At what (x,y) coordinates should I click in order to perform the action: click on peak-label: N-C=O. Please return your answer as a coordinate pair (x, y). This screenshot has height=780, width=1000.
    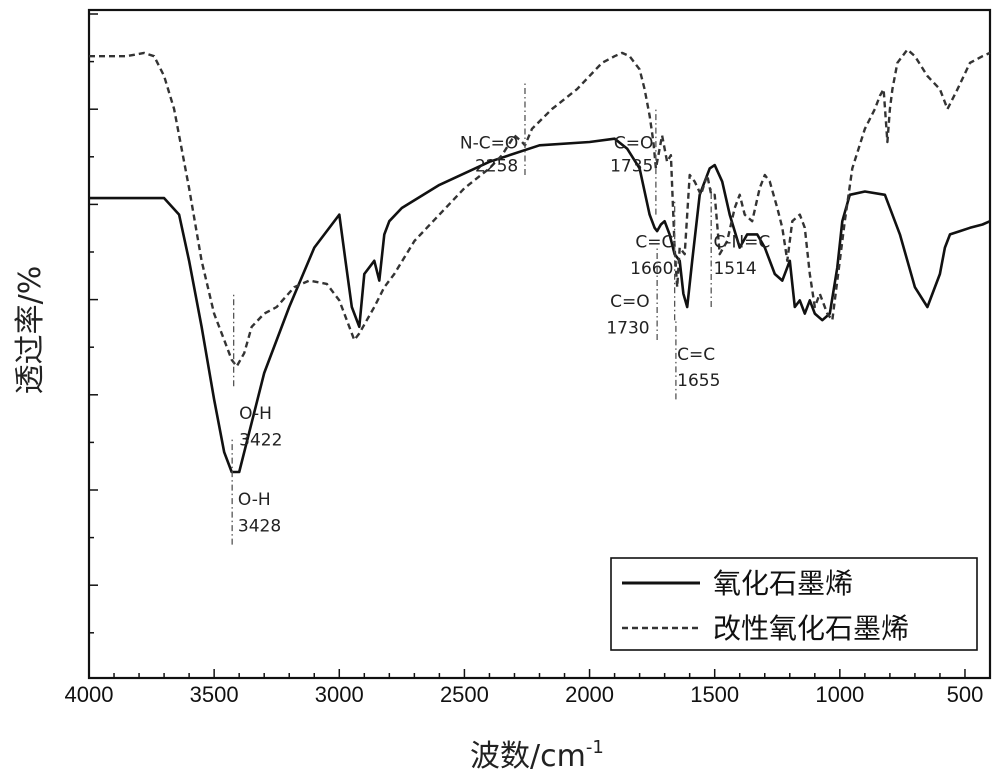
    Looking at the image, I should click on (489, 144).